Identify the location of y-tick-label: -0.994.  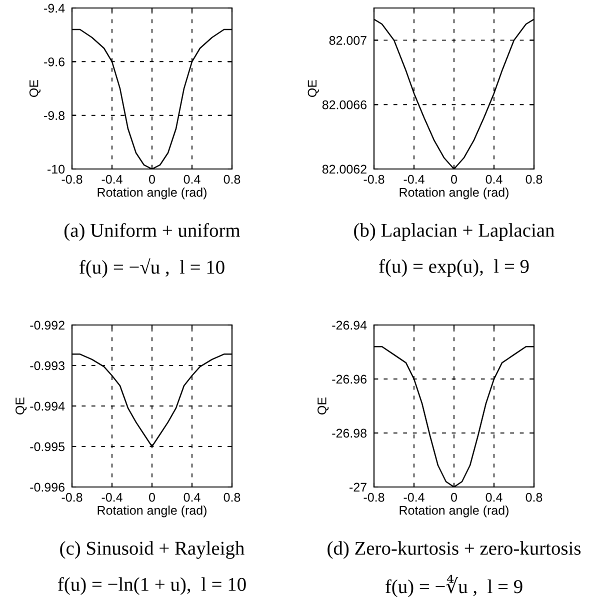
(47, 406).